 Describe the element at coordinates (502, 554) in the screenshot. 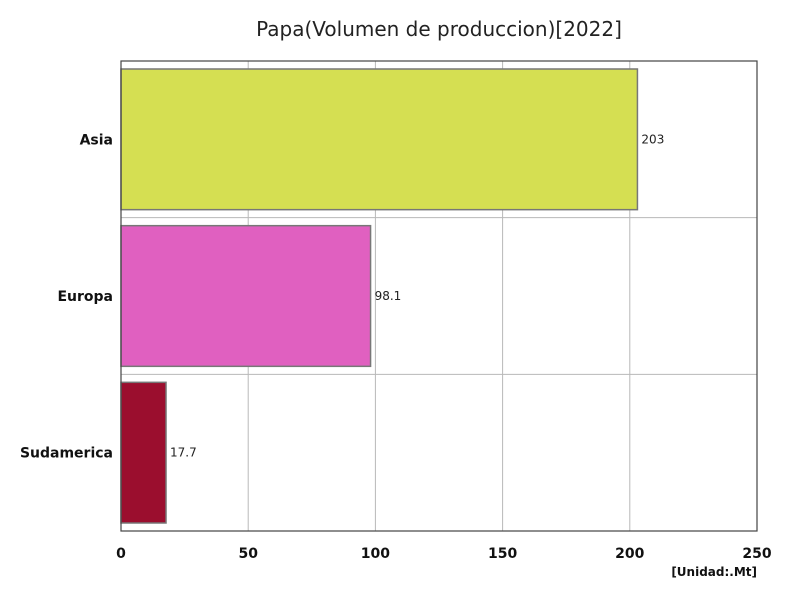

I see `x-tick-label: 150` at that location.